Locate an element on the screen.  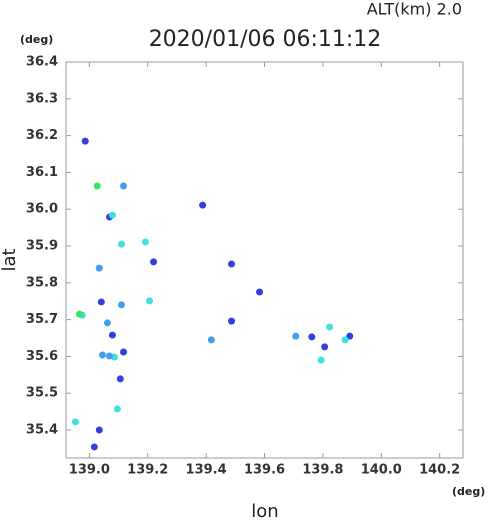
y-unit: (deg) is located at coordinates (36, 39).